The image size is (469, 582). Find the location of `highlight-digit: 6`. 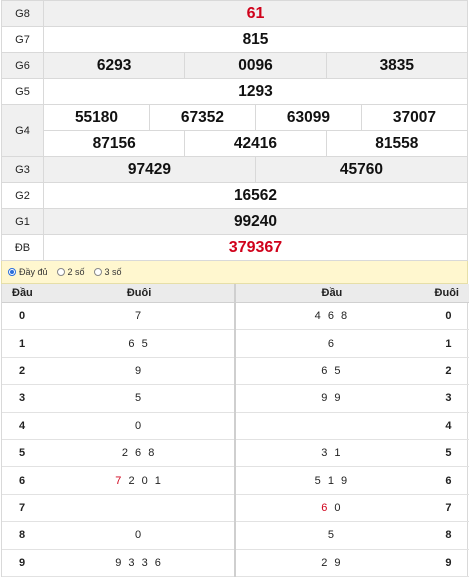

highlight-digit: 6 is located at coordinates (325, 507).